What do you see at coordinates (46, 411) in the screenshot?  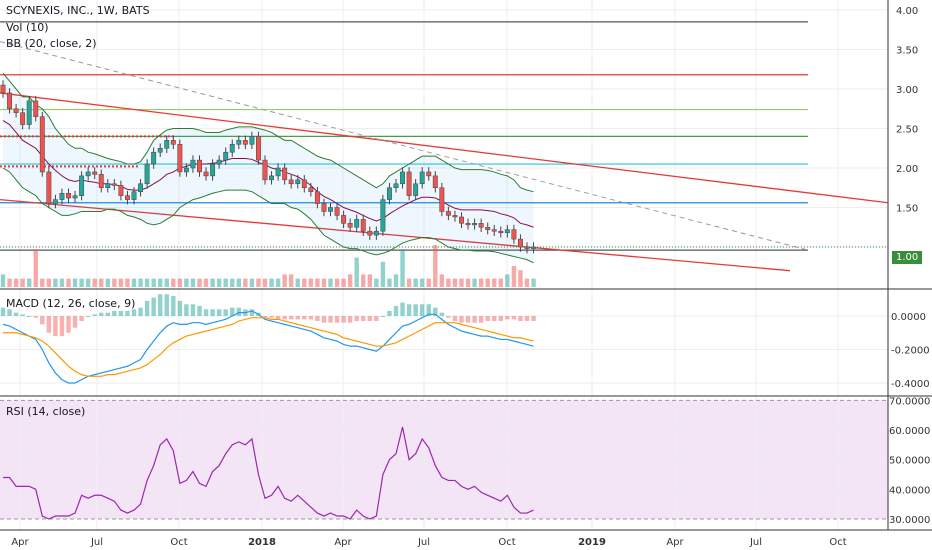 I see `rsi-legend: RSI (14, close)` at bounding box center [46, 411].